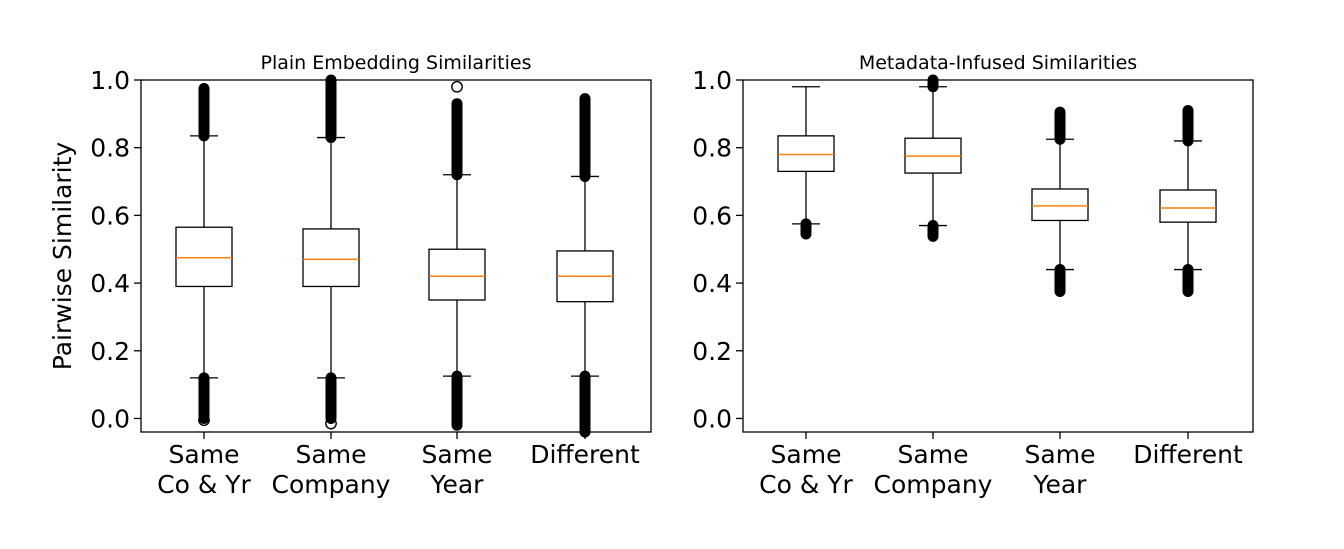 Image resolution: width=1344 pixels, height=549 pixels. Describe the element at coordinates (998, 63) in the screenshot. I see `chart-title: Metadata-Infused Similarities` at that location.